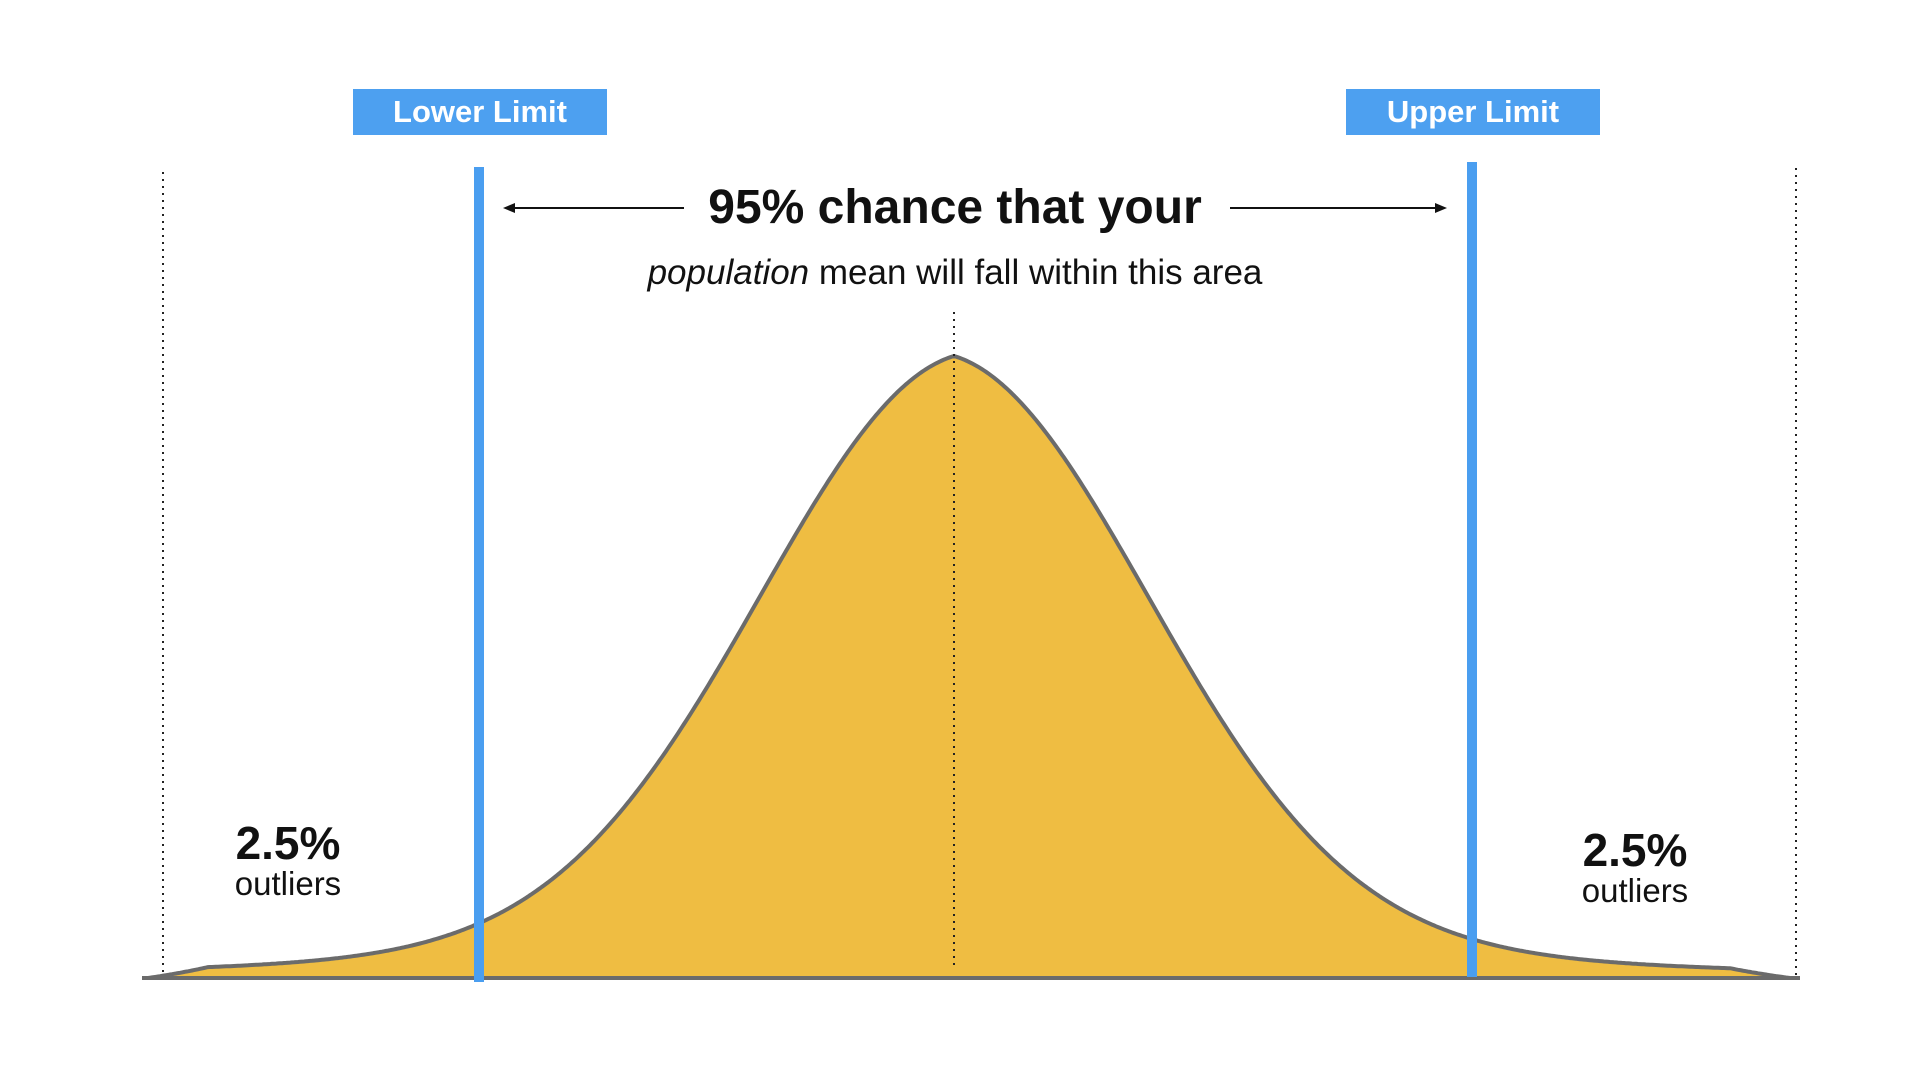  I want to click on right-tail-annotation: 2.5% outliers, so click(1635, 866).